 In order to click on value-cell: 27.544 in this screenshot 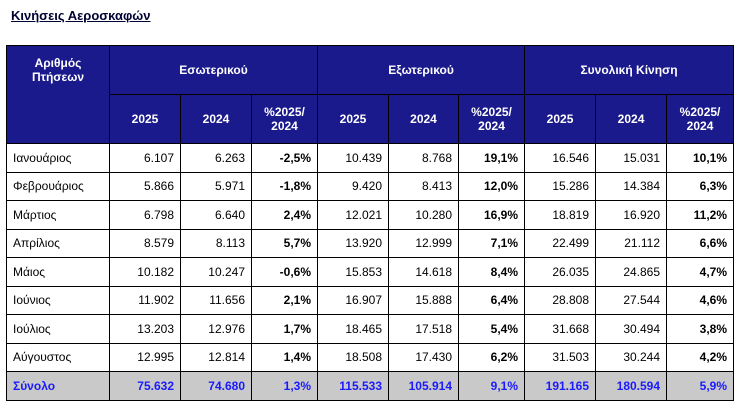, I will do `click(631, 300)`.